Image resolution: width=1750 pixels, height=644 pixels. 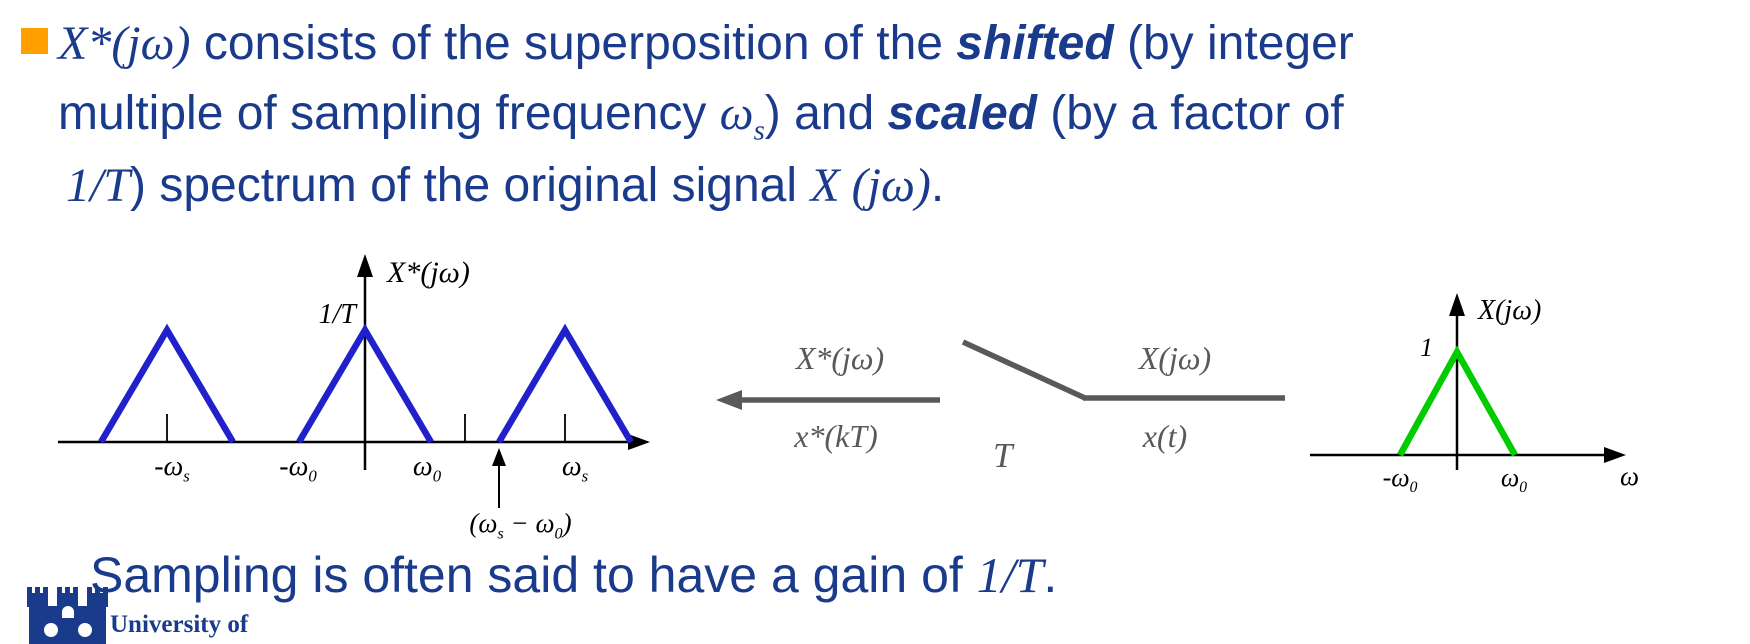 What do you see at coordinates (98, 185) in the screenshot?
I see `math-one-over-T: 1/T` at bounding box center [98, 185].